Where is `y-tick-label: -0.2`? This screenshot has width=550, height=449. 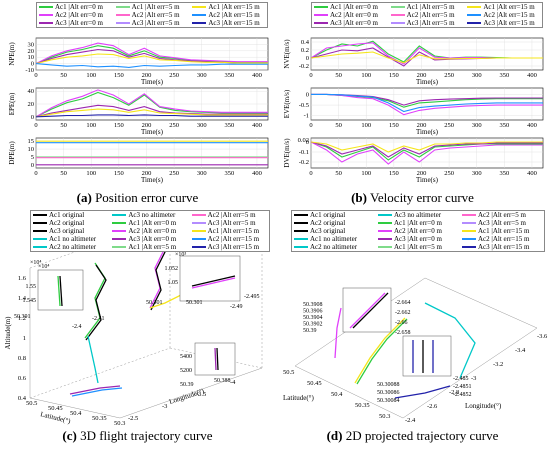 y-tick-label: -0.2 is located at coordinates (304, 162).